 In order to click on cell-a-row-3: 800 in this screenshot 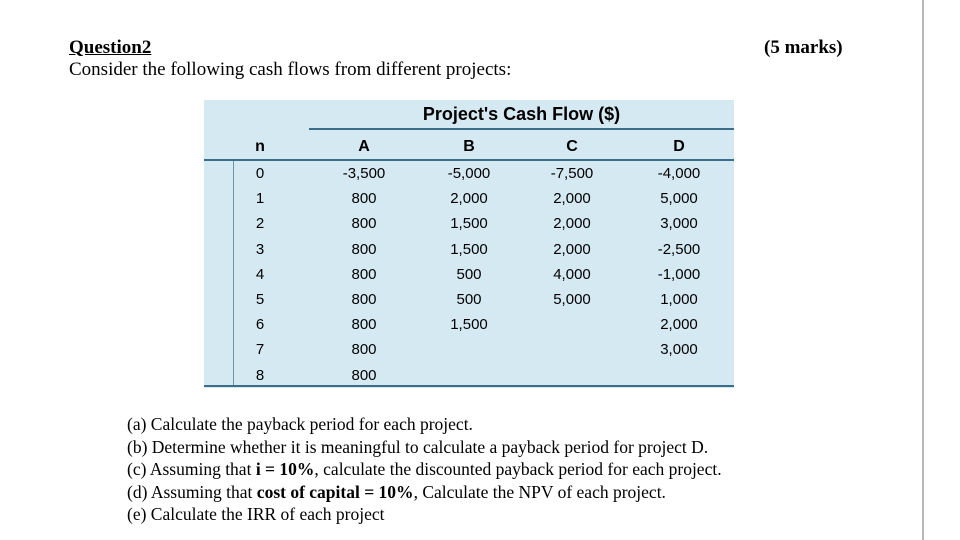, I will do `click(364, 249)`.